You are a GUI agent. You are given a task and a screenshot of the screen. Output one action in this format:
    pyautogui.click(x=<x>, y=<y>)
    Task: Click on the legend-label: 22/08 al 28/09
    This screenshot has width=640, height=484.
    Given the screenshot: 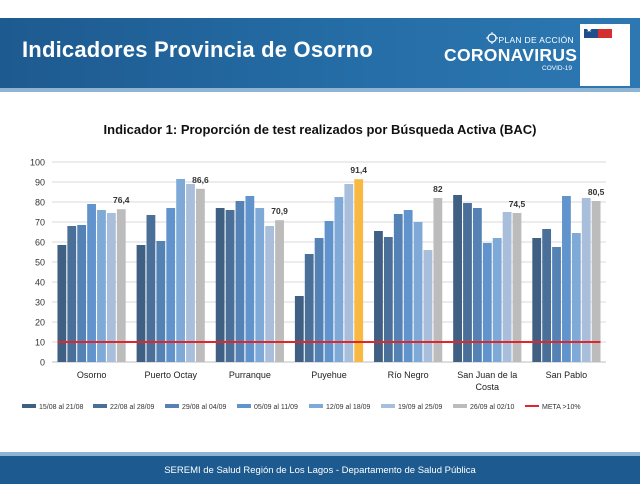 What is the action you would take?
    pyautogui.click(x=132, y=407)
    